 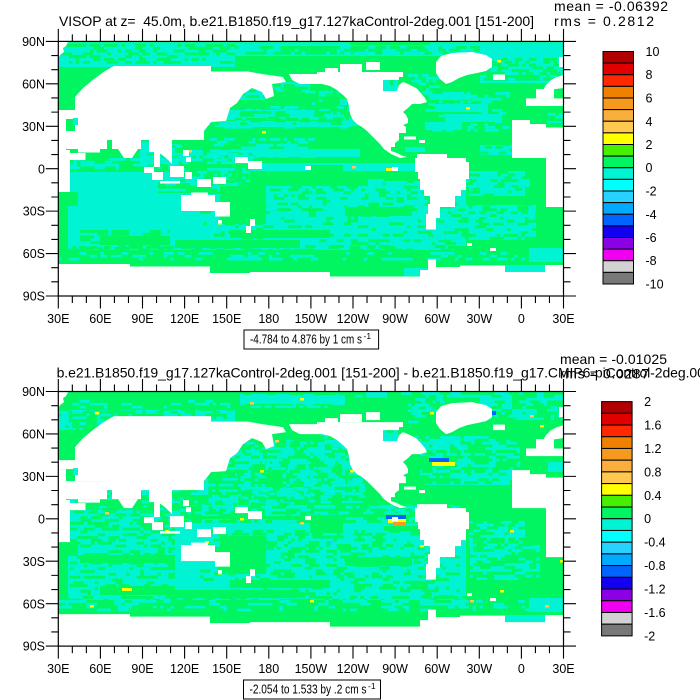 What do you see at coordinates (306, 340) in the screenshot?
I see `svg-text: -4.784 to 4.876 by 1 cm s` at bounding box center [306, 340].